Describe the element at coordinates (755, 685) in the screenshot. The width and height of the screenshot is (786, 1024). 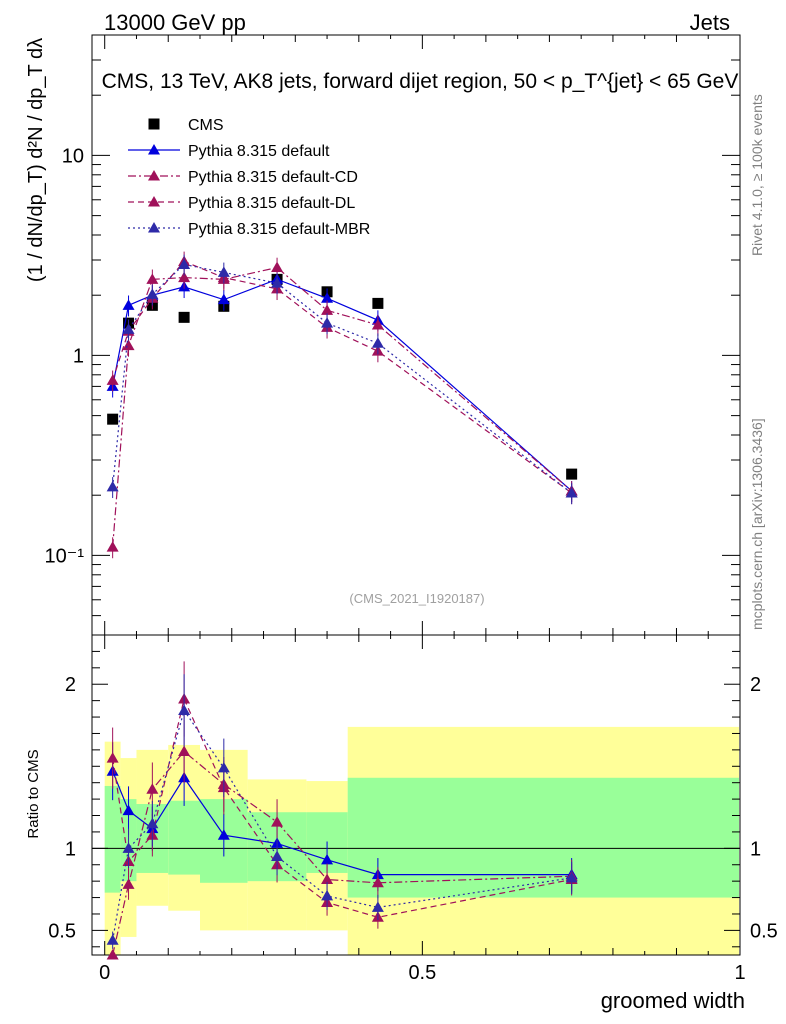
I see `ratio-y-tick-label-right: 2` at that location.